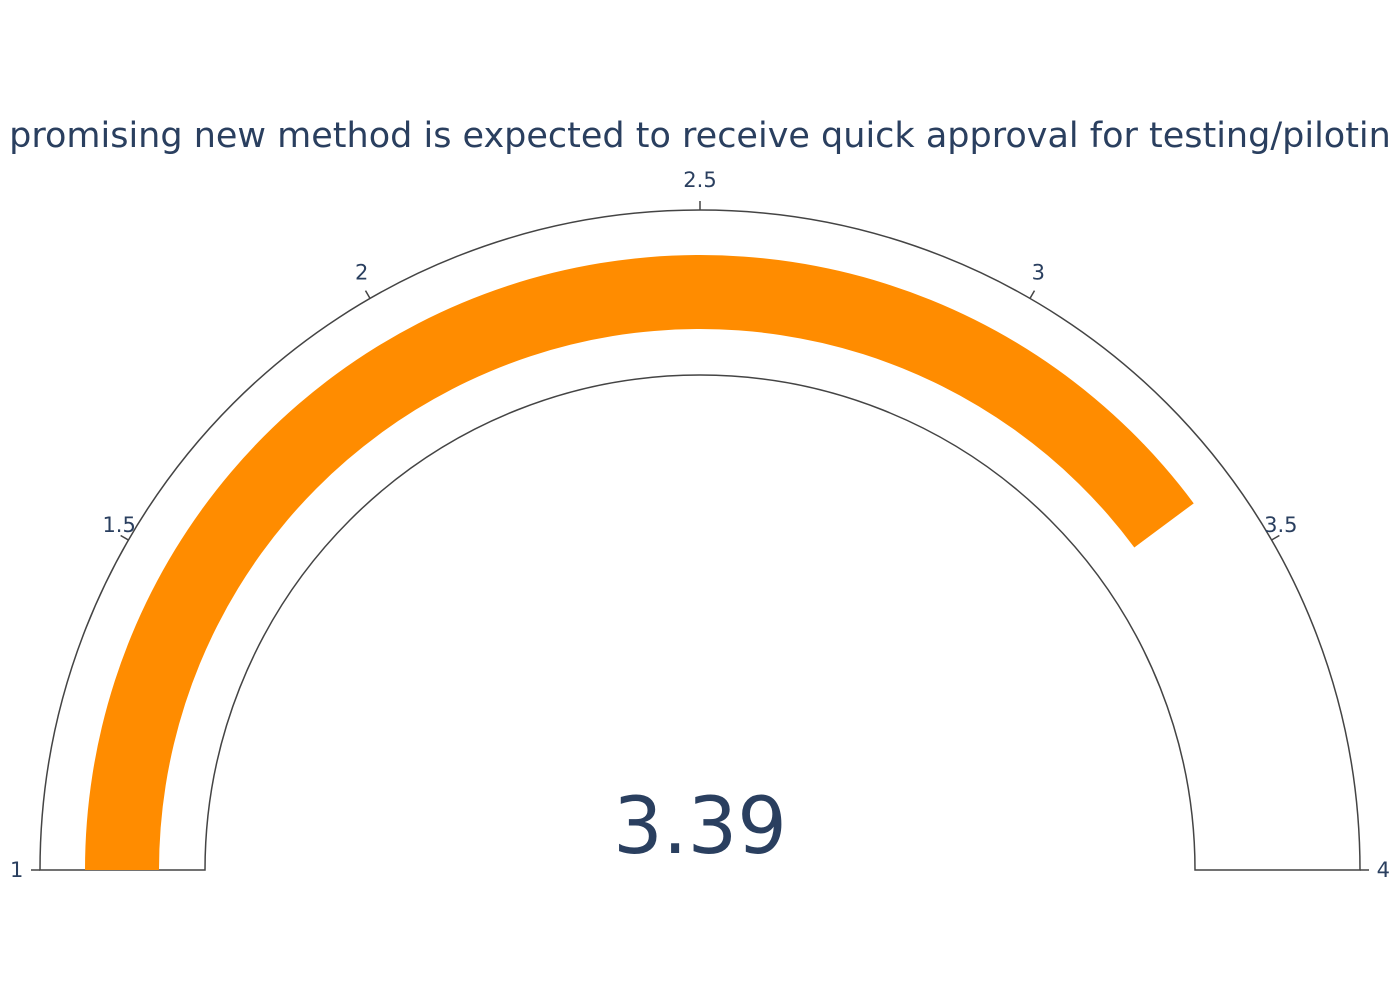 This screenshot has height=1000, width=1400. I want to click on gauge-tick-label: 1.5, so click(118, 525).